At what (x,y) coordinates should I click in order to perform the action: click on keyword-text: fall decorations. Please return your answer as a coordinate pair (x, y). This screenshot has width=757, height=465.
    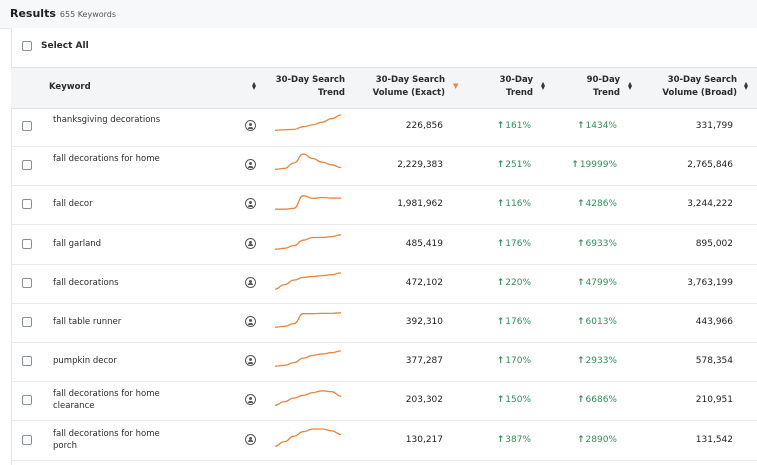
    Looking at the image, I should click on (86, 282).